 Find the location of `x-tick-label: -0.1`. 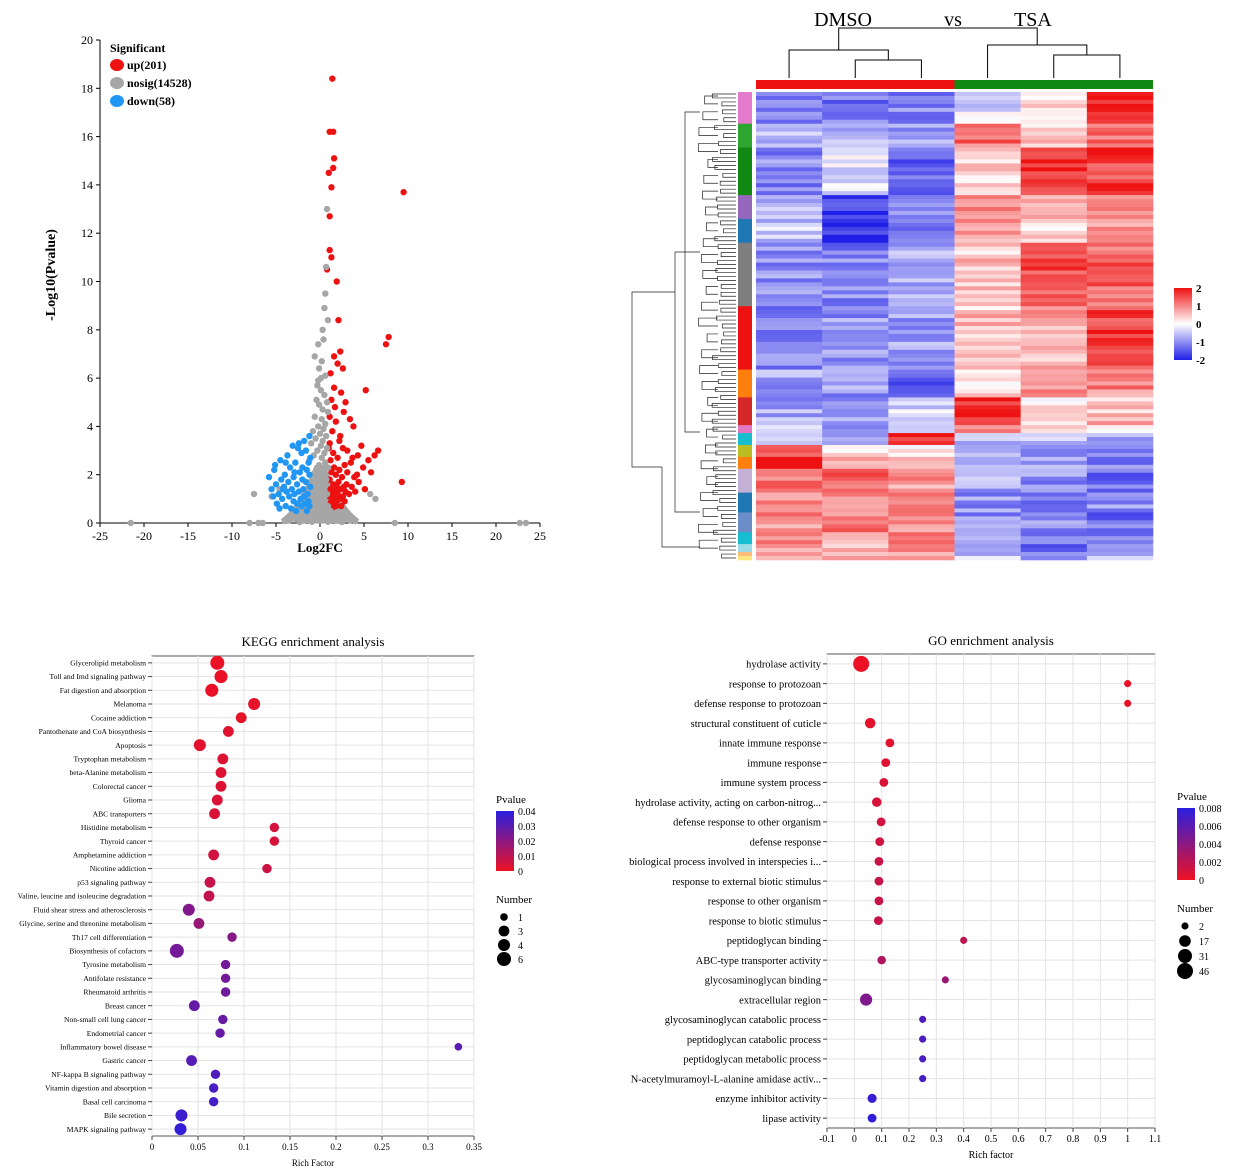

x-tick-label: -0.1 is located at coordinates (827, 1139).